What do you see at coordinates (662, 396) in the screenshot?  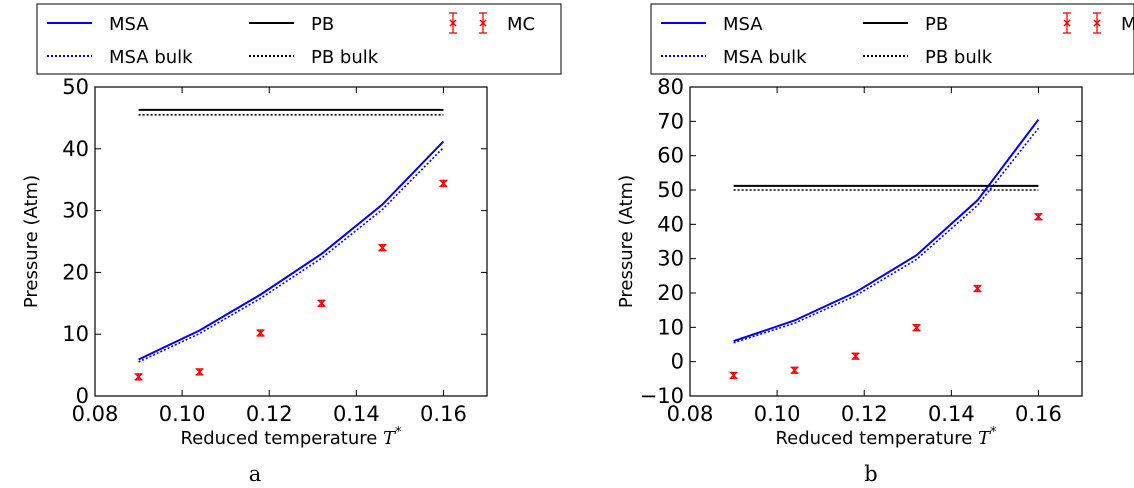 I see `y-tick-label: −10` at bounding box center [662, 396].